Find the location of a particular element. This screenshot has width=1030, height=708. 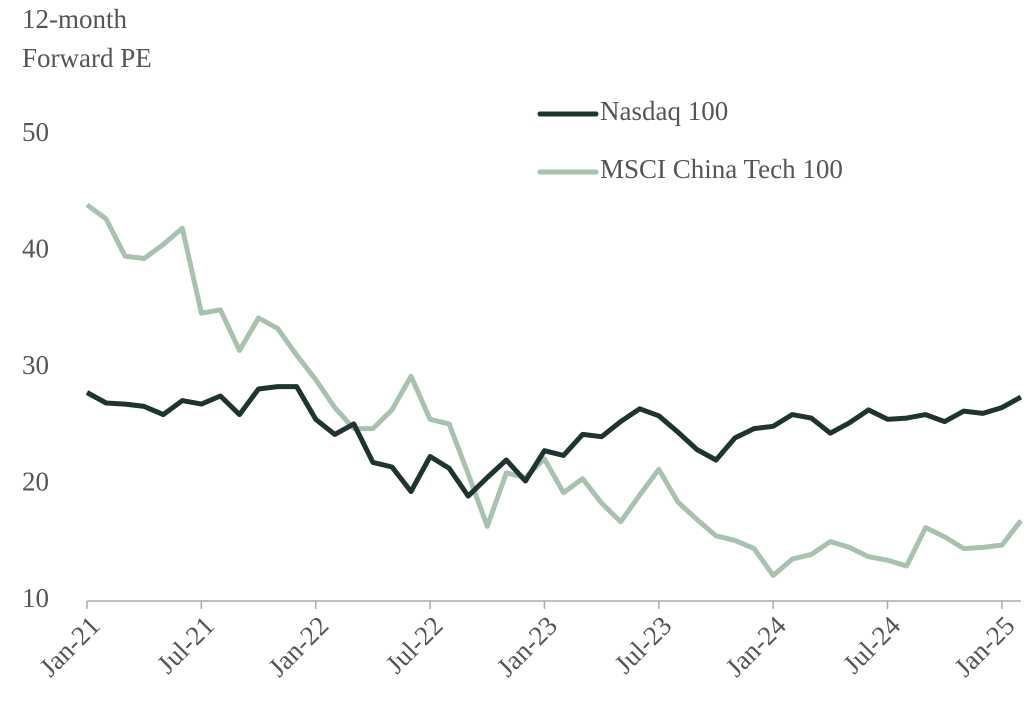

x-tick-label: Jan-21 is located at coordinates (70, 646).